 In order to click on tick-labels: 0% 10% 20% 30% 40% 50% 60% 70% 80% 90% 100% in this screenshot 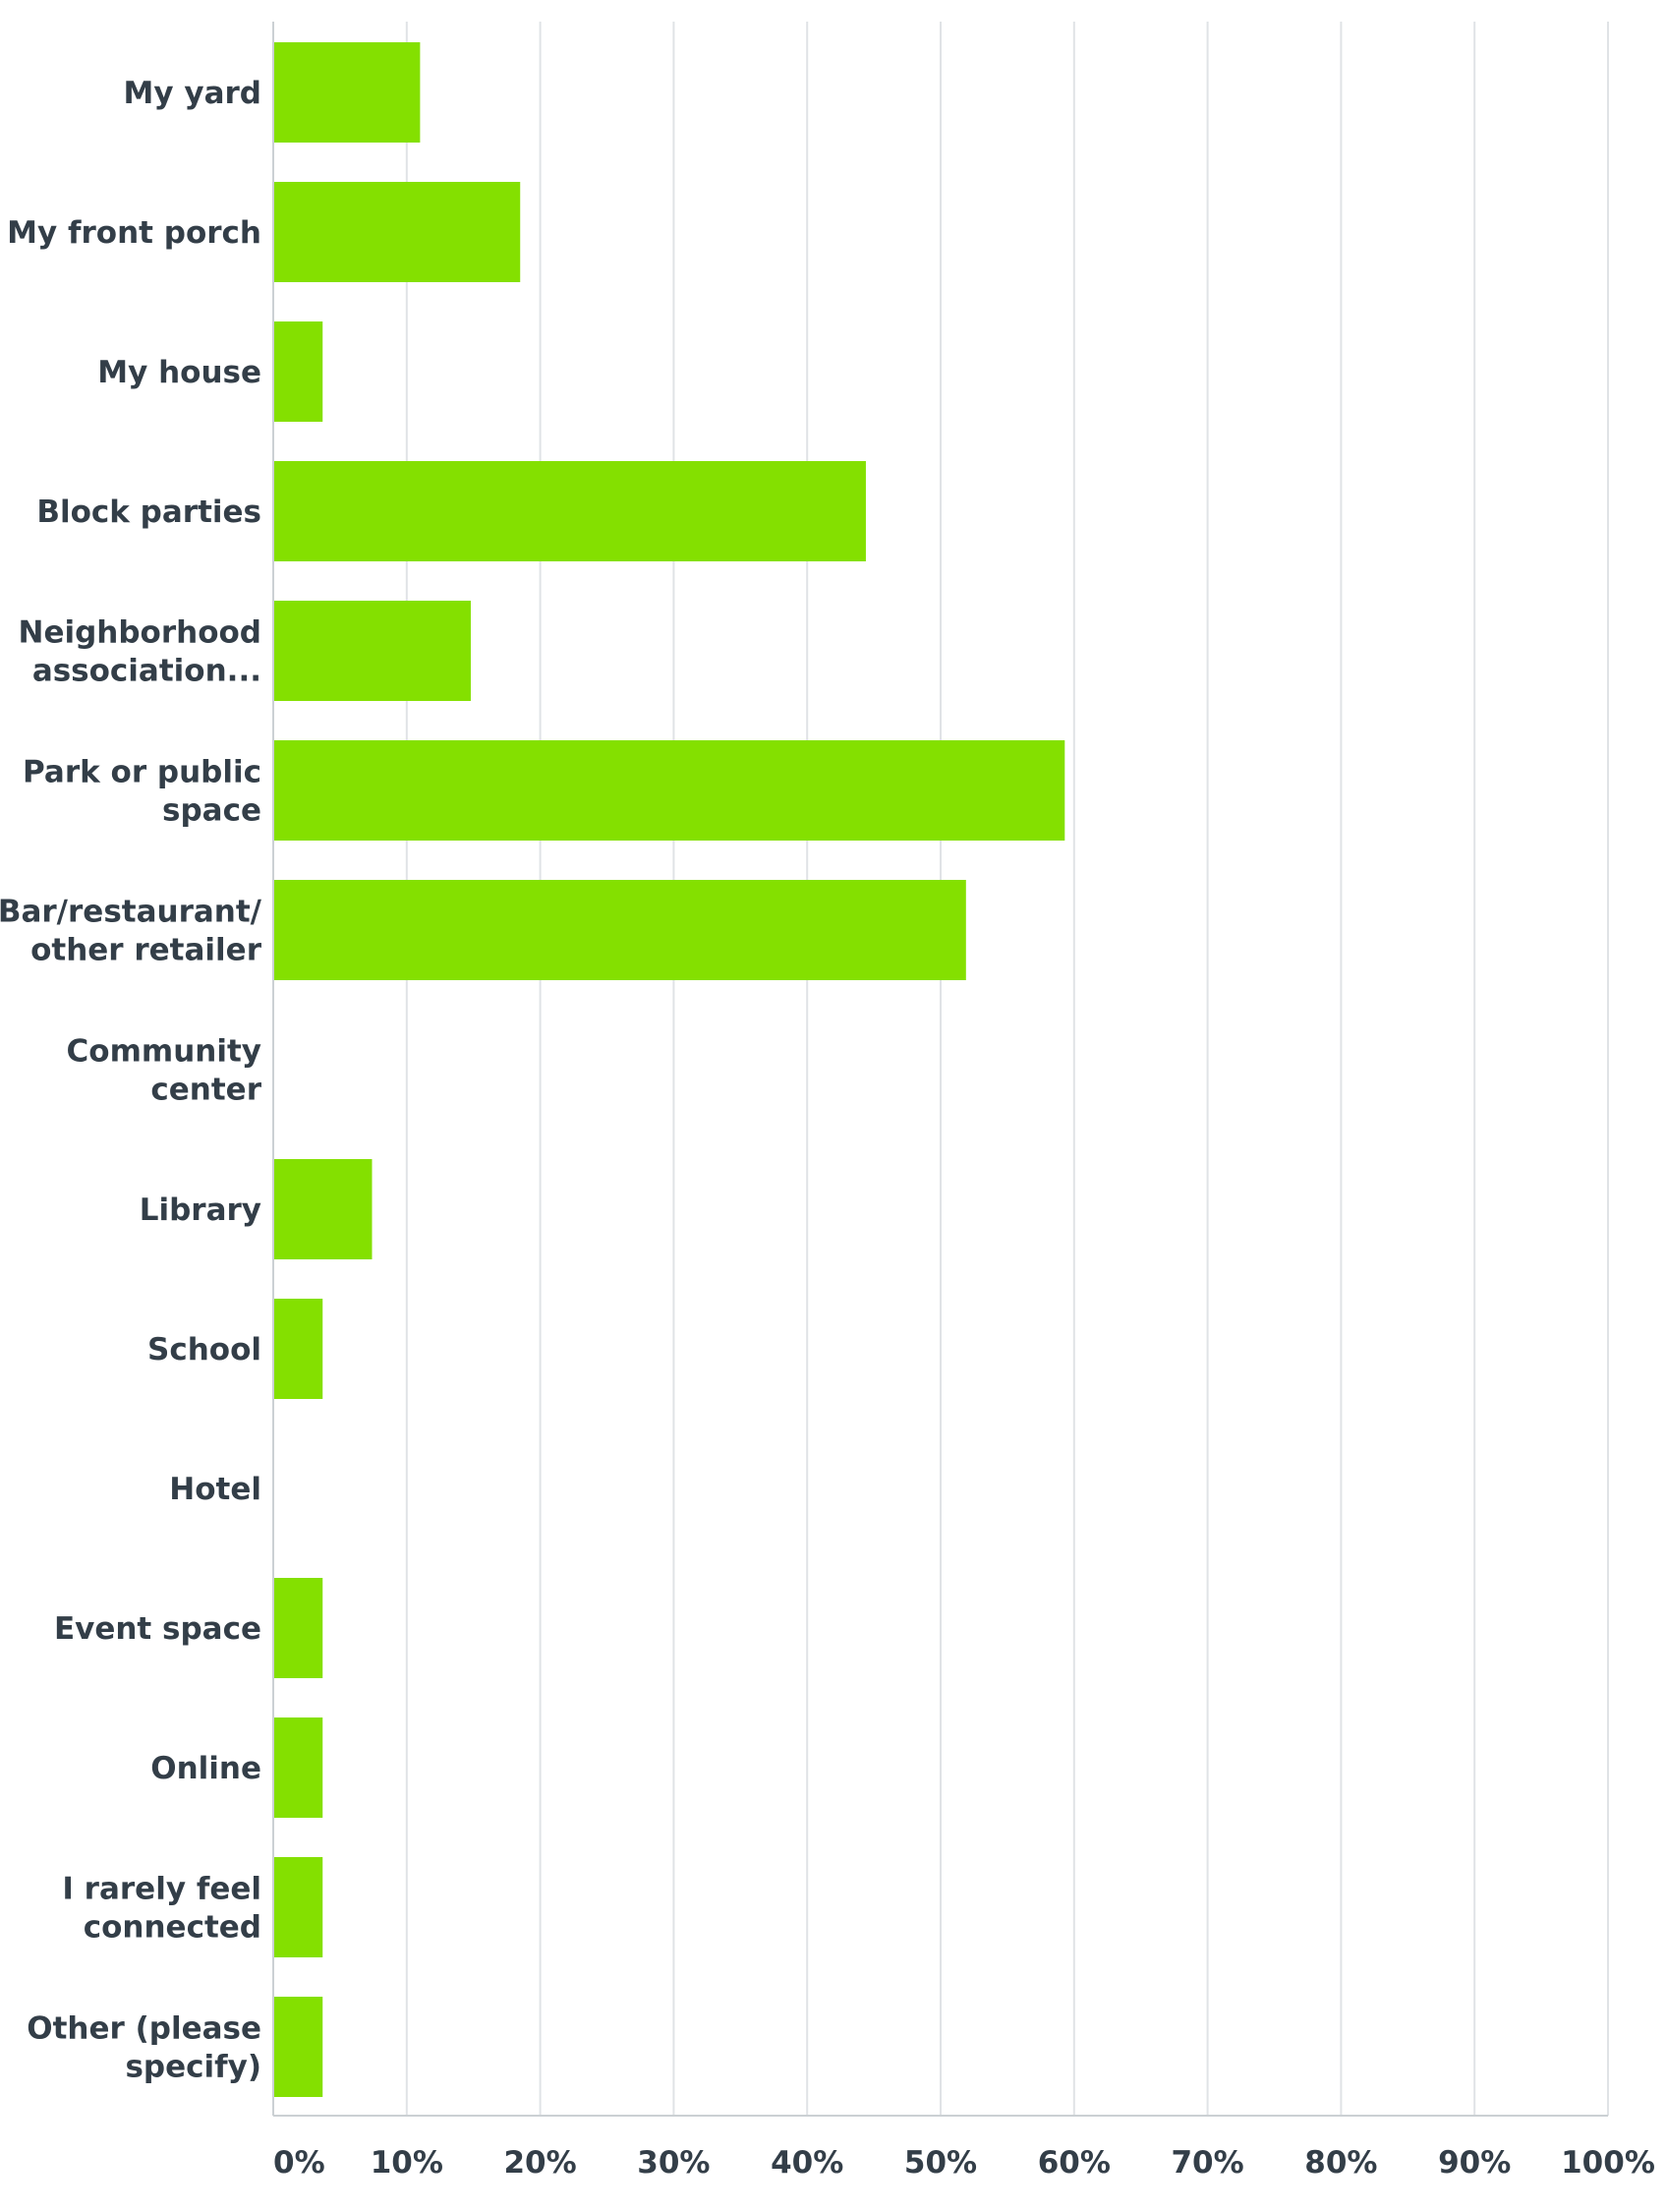, I will do `click(964, 2163)`.